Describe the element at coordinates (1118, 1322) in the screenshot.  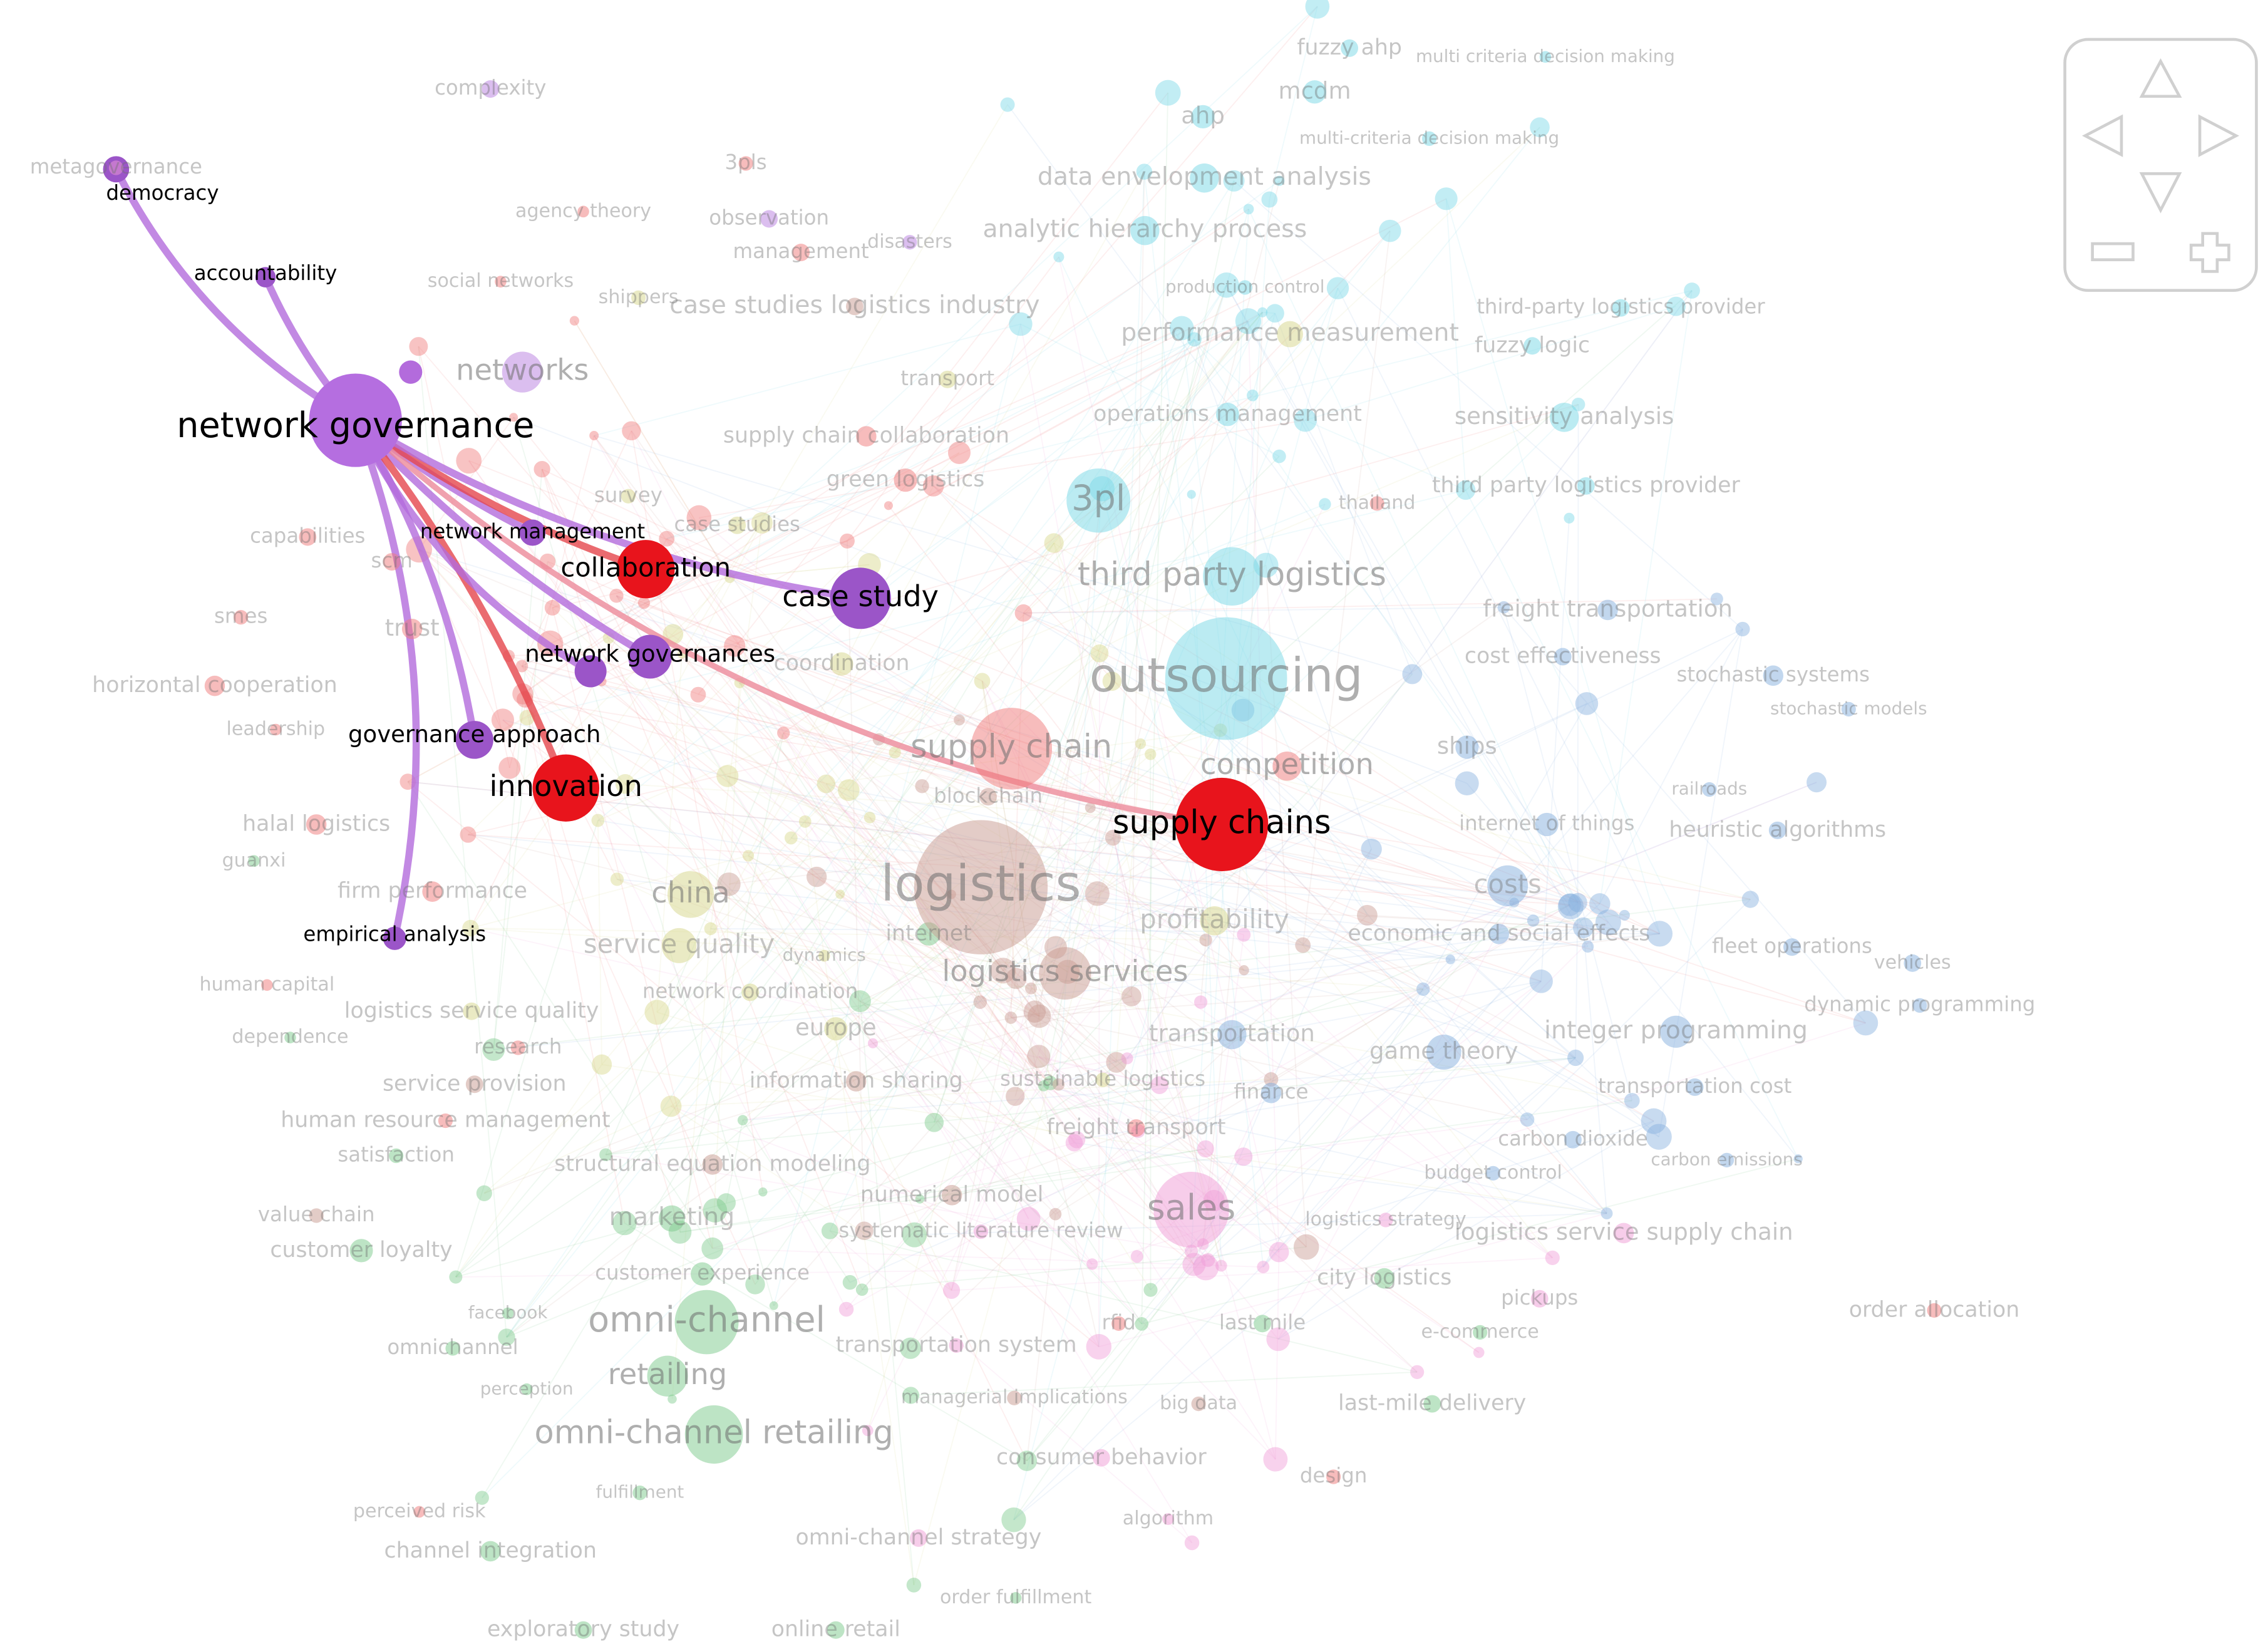
I see `node-label: rfid` at that location.